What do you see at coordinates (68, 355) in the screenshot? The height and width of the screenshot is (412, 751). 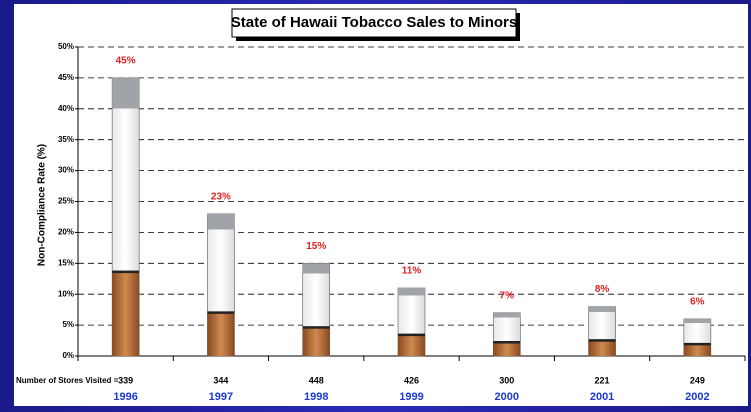 I see `y-tick-label: 0%` at bounding box center [68, 355].